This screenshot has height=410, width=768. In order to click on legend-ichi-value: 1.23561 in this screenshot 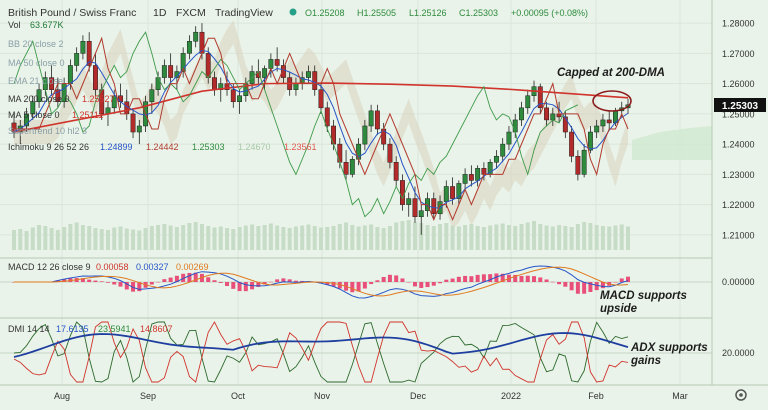, I will do `click(300, 147)`.